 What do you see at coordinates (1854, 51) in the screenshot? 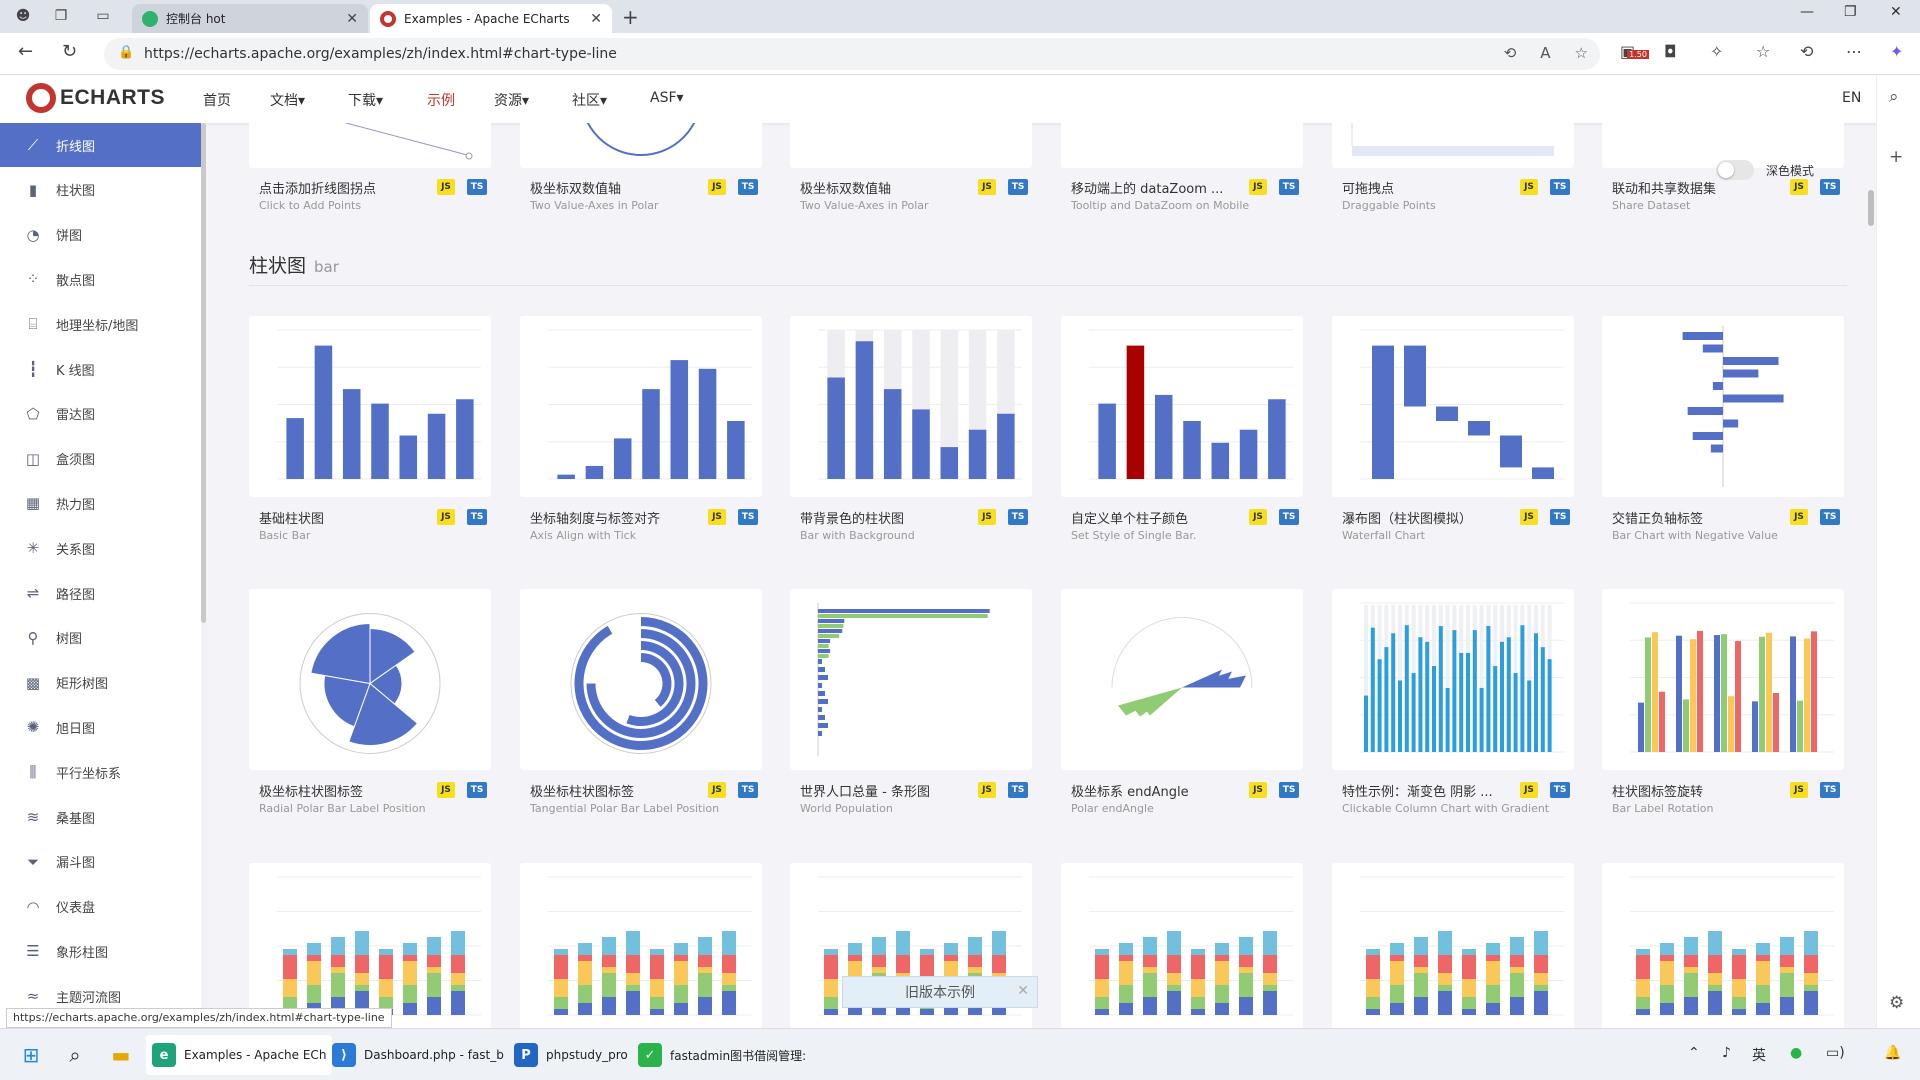
I see `more-menu-icon: ⋯` at bounding box center [1854, 51].